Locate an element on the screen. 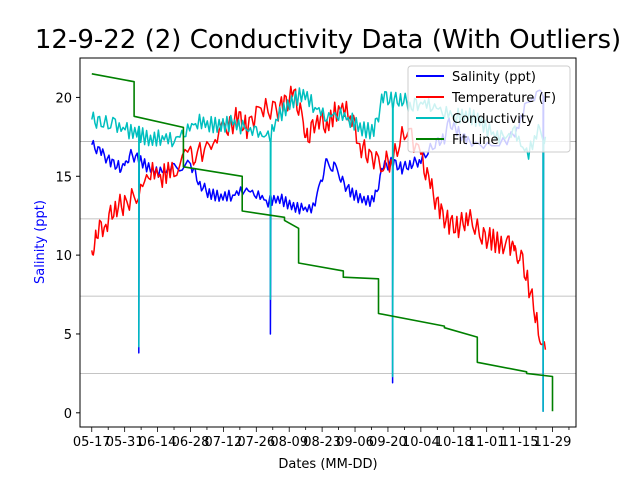  legend-label: Fit Line is located at coordinates (475, 140).